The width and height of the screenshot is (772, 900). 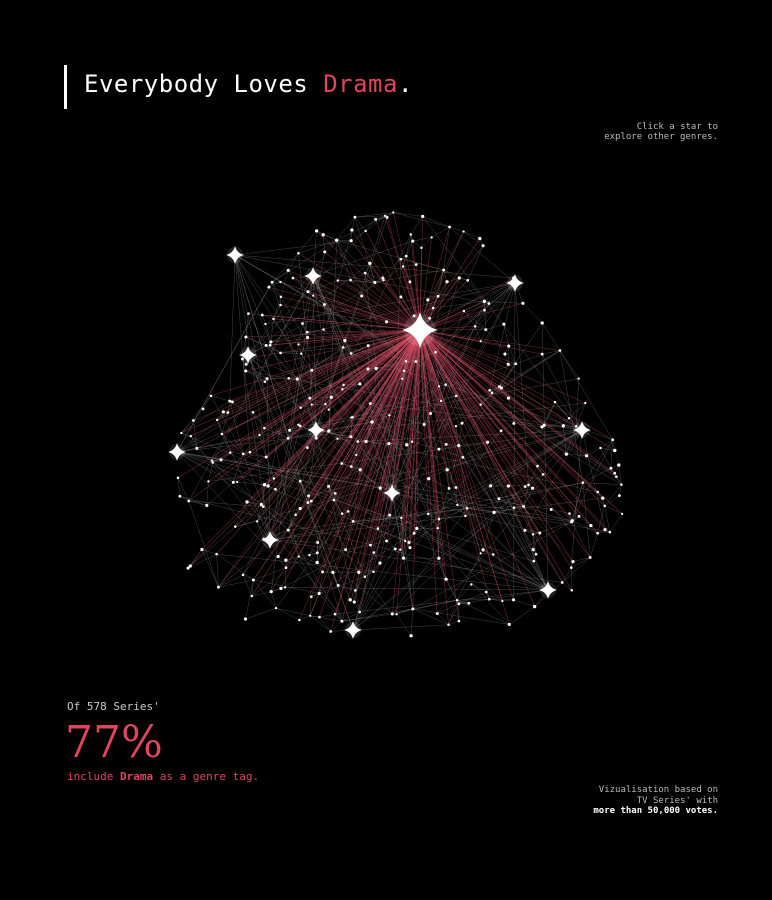 I want to click on genre-star-active, so click(x=420, y=330).